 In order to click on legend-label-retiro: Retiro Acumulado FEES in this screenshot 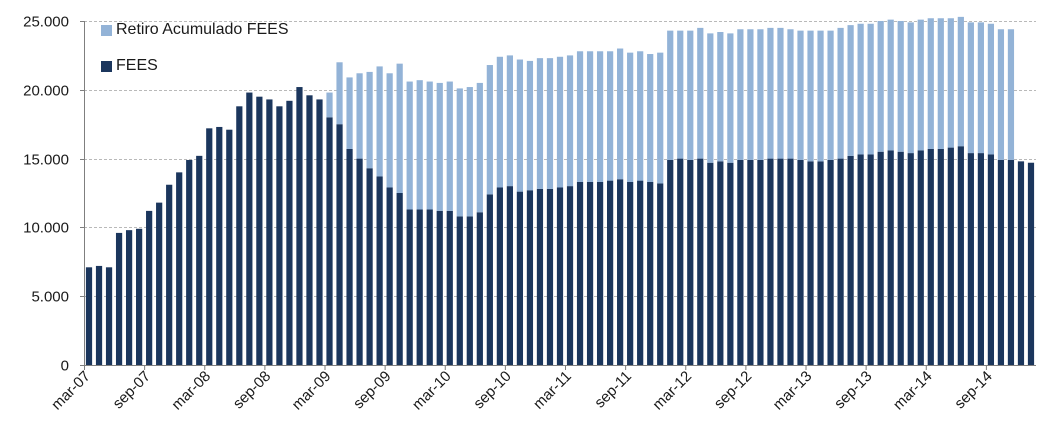, I will do `click(202, 29)`.